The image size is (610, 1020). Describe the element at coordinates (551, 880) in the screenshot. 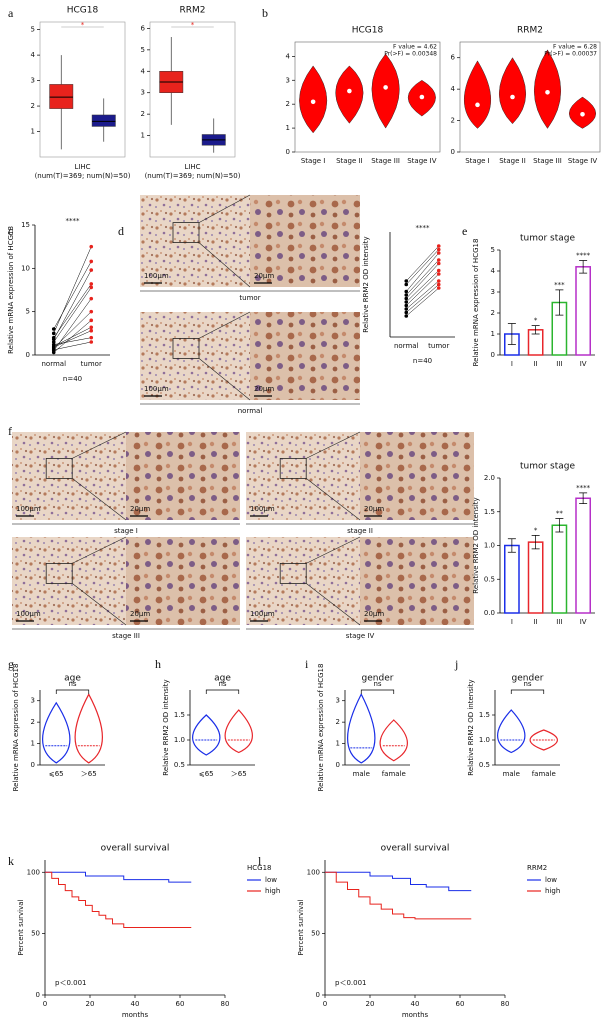

I see `legend-label: low` at that location.